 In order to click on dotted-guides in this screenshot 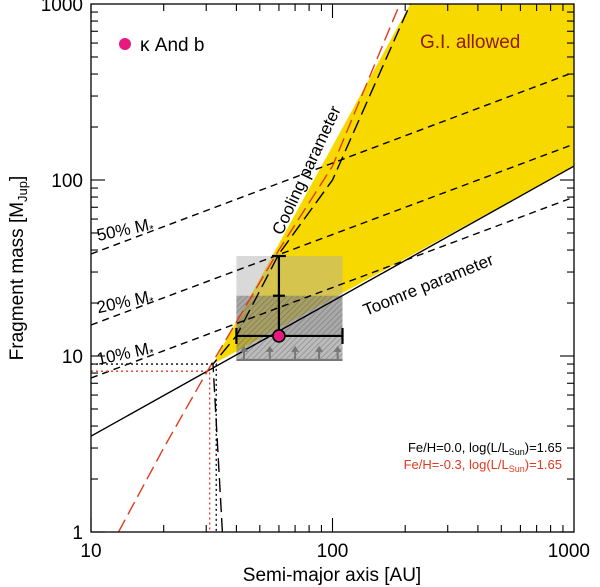, I will do `click(154, 447)`.